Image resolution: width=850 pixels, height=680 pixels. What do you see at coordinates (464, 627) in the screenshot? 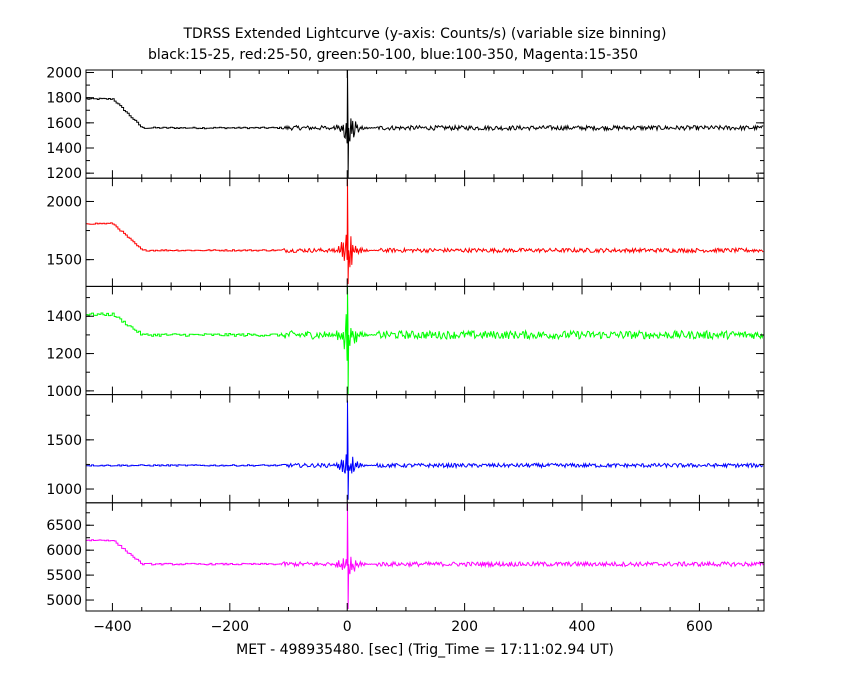
I see `xtick-label-3: 200` at bounding box center [464, 627].